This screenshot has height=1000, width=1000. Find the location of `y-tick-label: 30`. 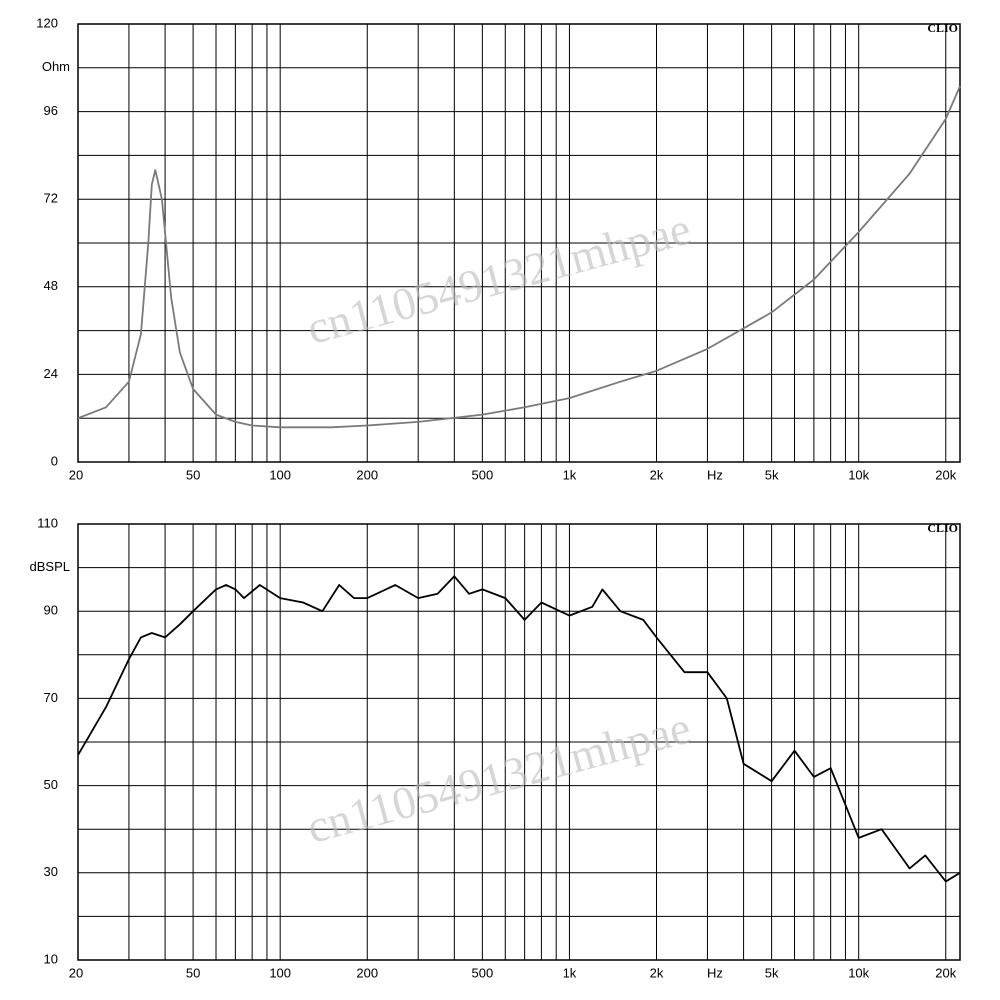

y-tick-label: 30 is located at coordinates (51, 871).